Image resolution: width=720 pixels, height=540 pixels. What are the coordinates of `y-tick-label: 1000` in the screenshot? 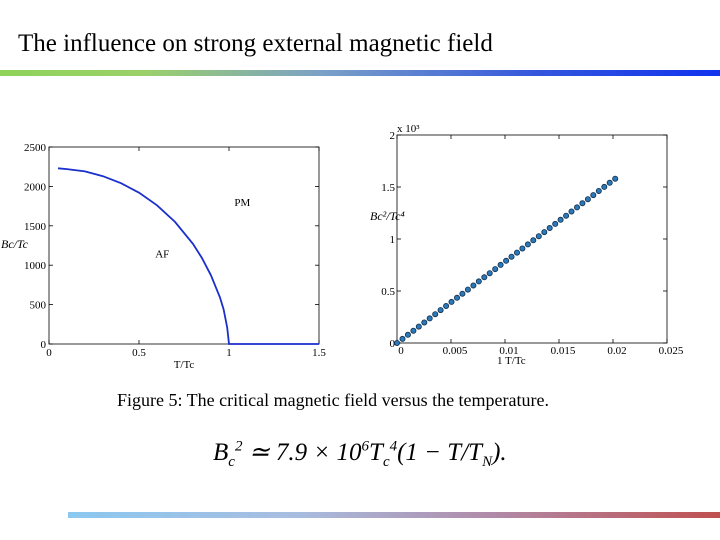 It's located at (35, 266).